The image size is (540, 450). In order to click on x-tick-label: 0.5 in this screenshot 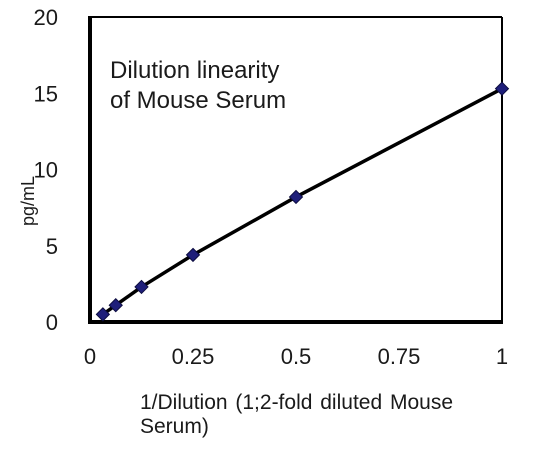, I will do `click(296, 356)`.